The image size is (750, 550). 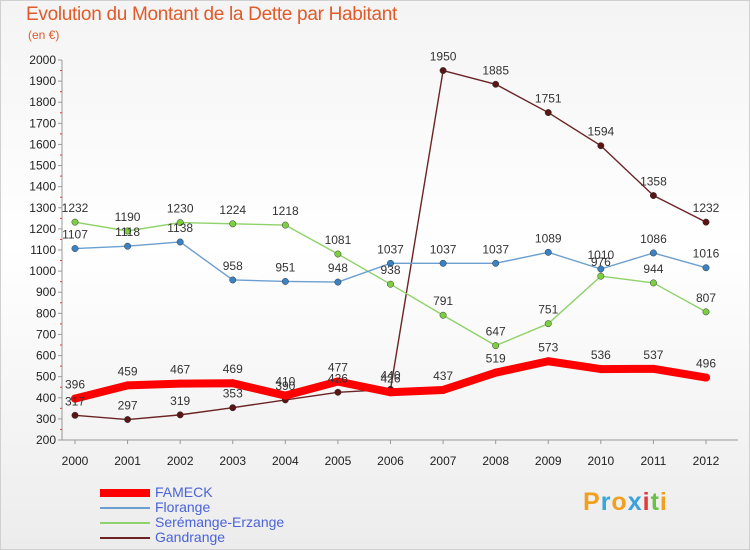 I want to click on data-label-fameck: 459, so click(x=128, y=371).